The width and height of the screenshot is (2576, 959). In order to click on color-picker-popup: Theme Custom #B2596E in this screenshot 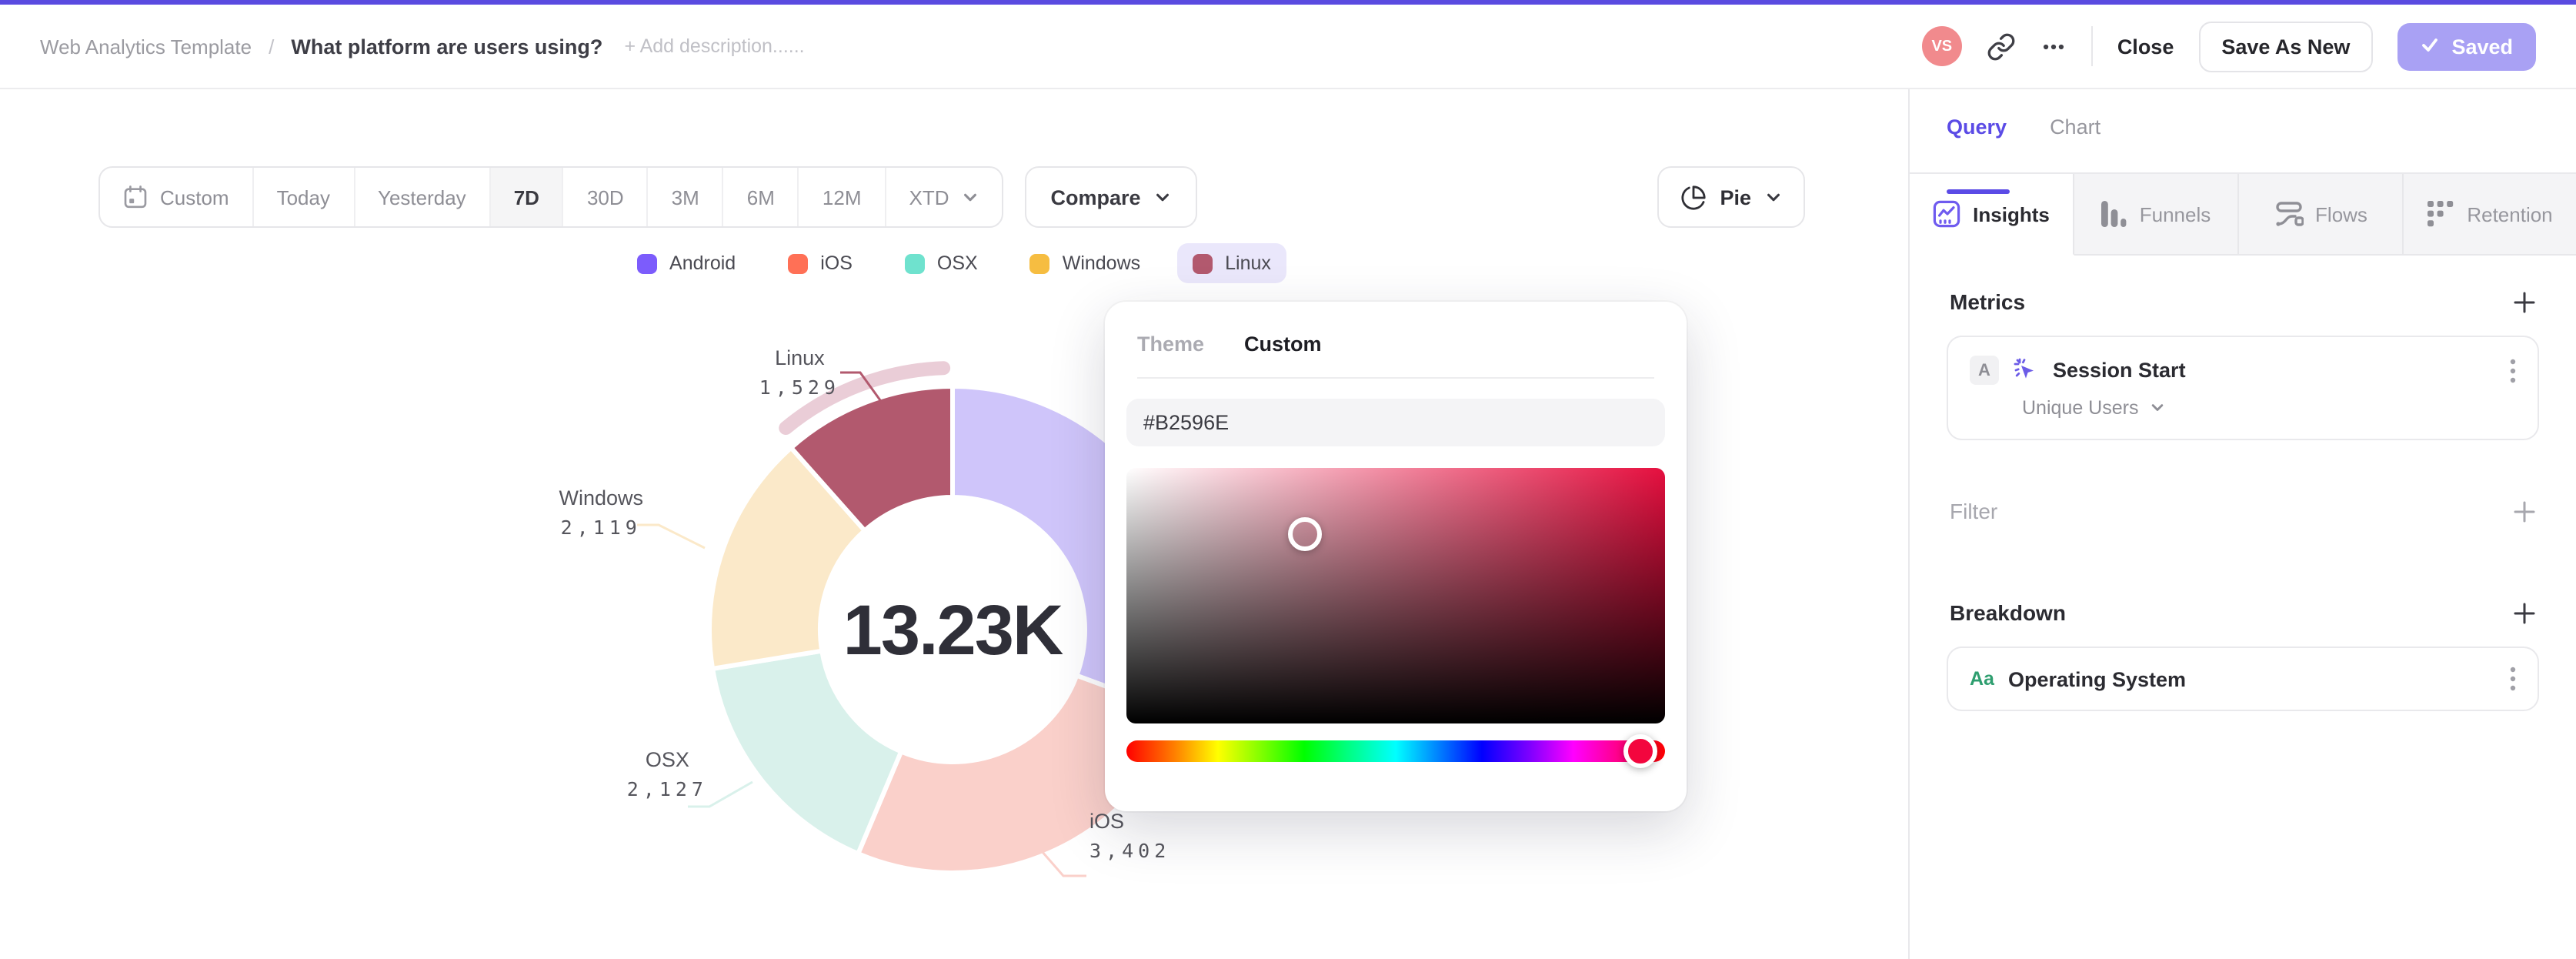, I will do `click(1396, 556)`.